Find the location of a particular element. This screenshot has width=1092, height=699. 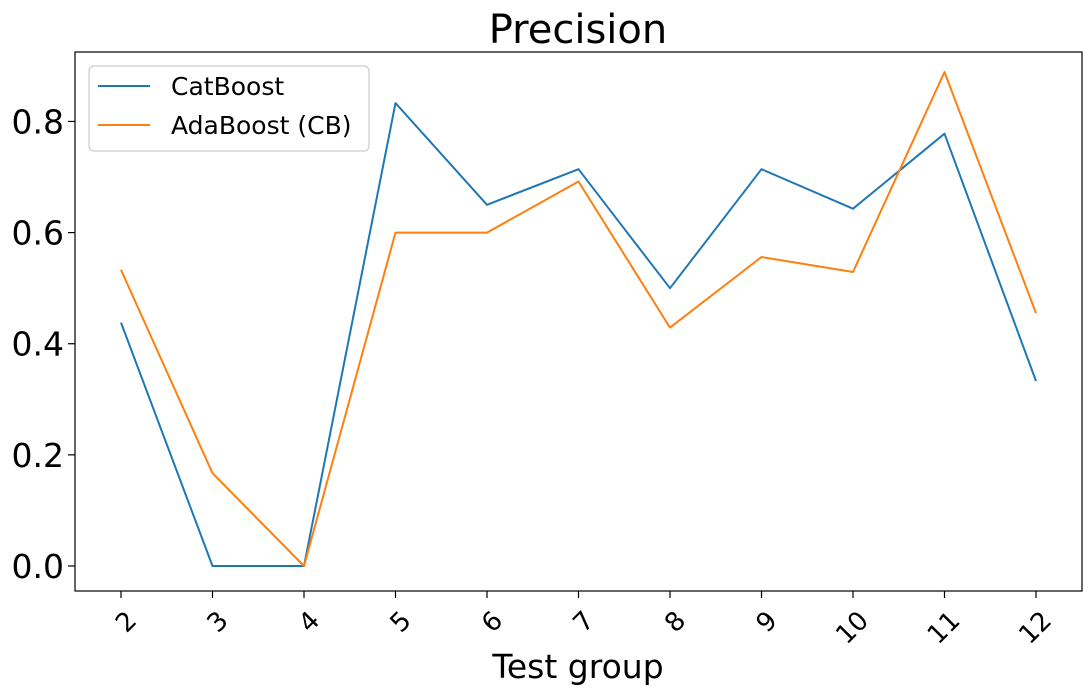

x-tick-label: 2 is located at coordinates (126, 622).